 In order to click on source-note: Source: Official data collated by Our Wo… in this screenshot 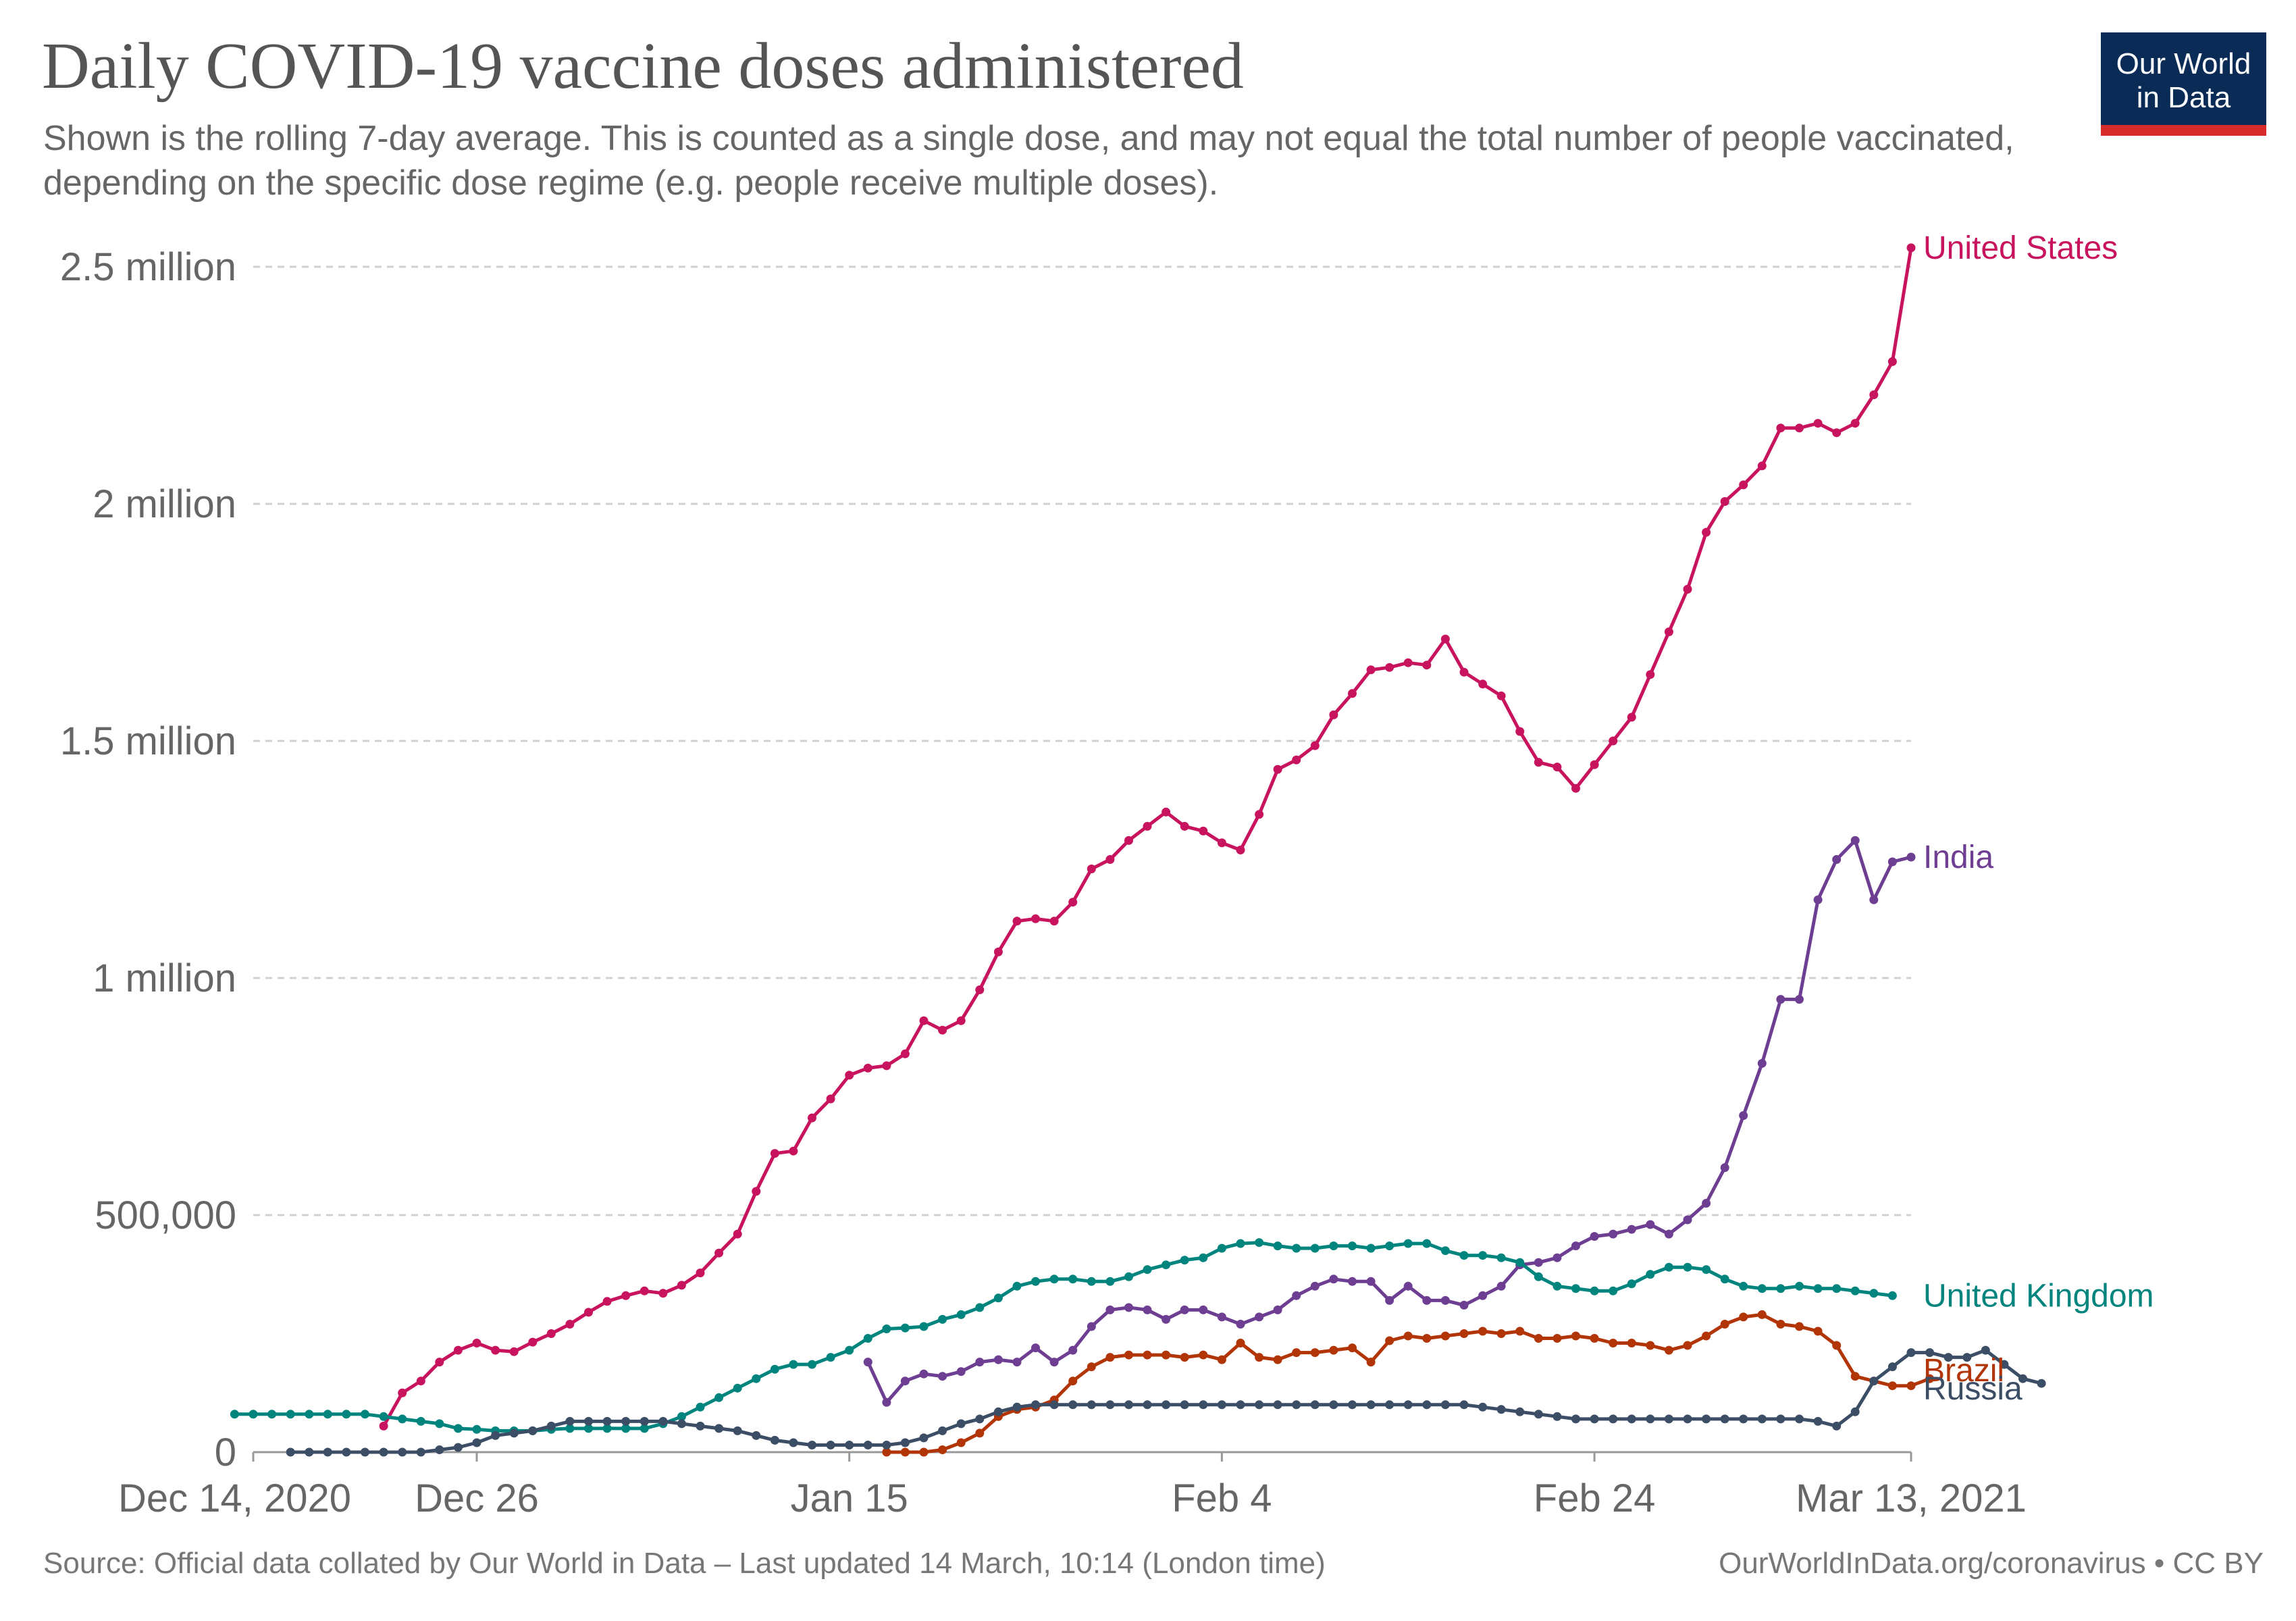, I will do `click(684, 1563)`.